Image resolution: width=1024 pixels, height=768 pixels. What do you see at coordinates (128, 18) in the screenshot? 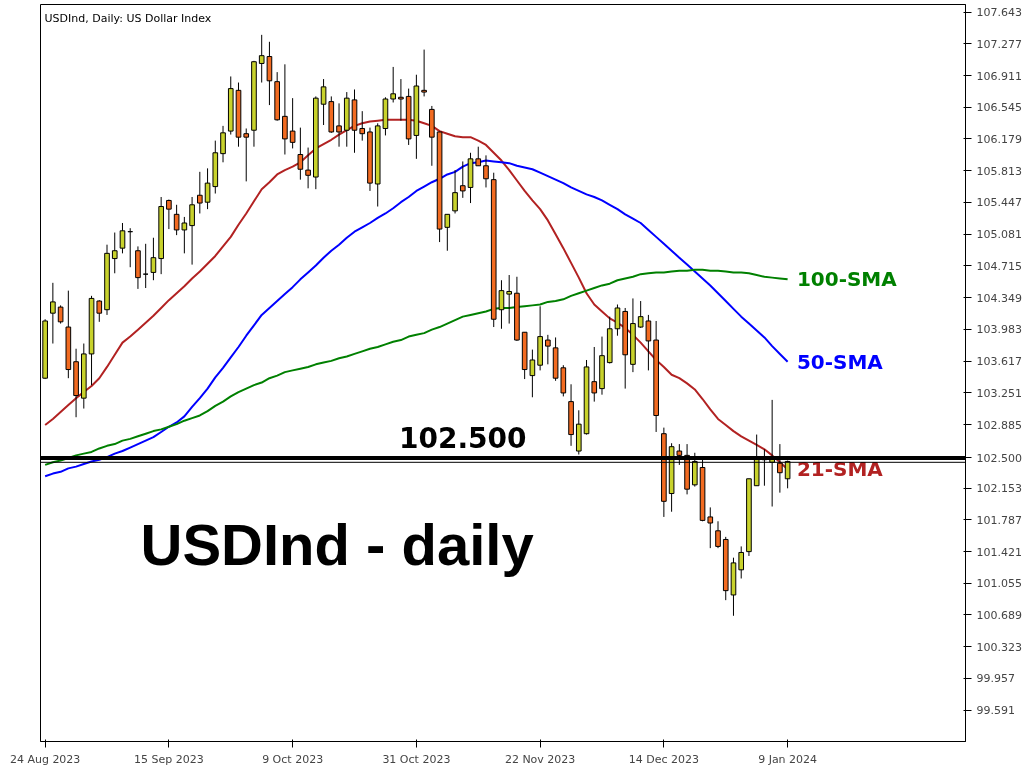
I see `text: USDInd, Daily: US Dollar Index` at bounding box center [128, 18].